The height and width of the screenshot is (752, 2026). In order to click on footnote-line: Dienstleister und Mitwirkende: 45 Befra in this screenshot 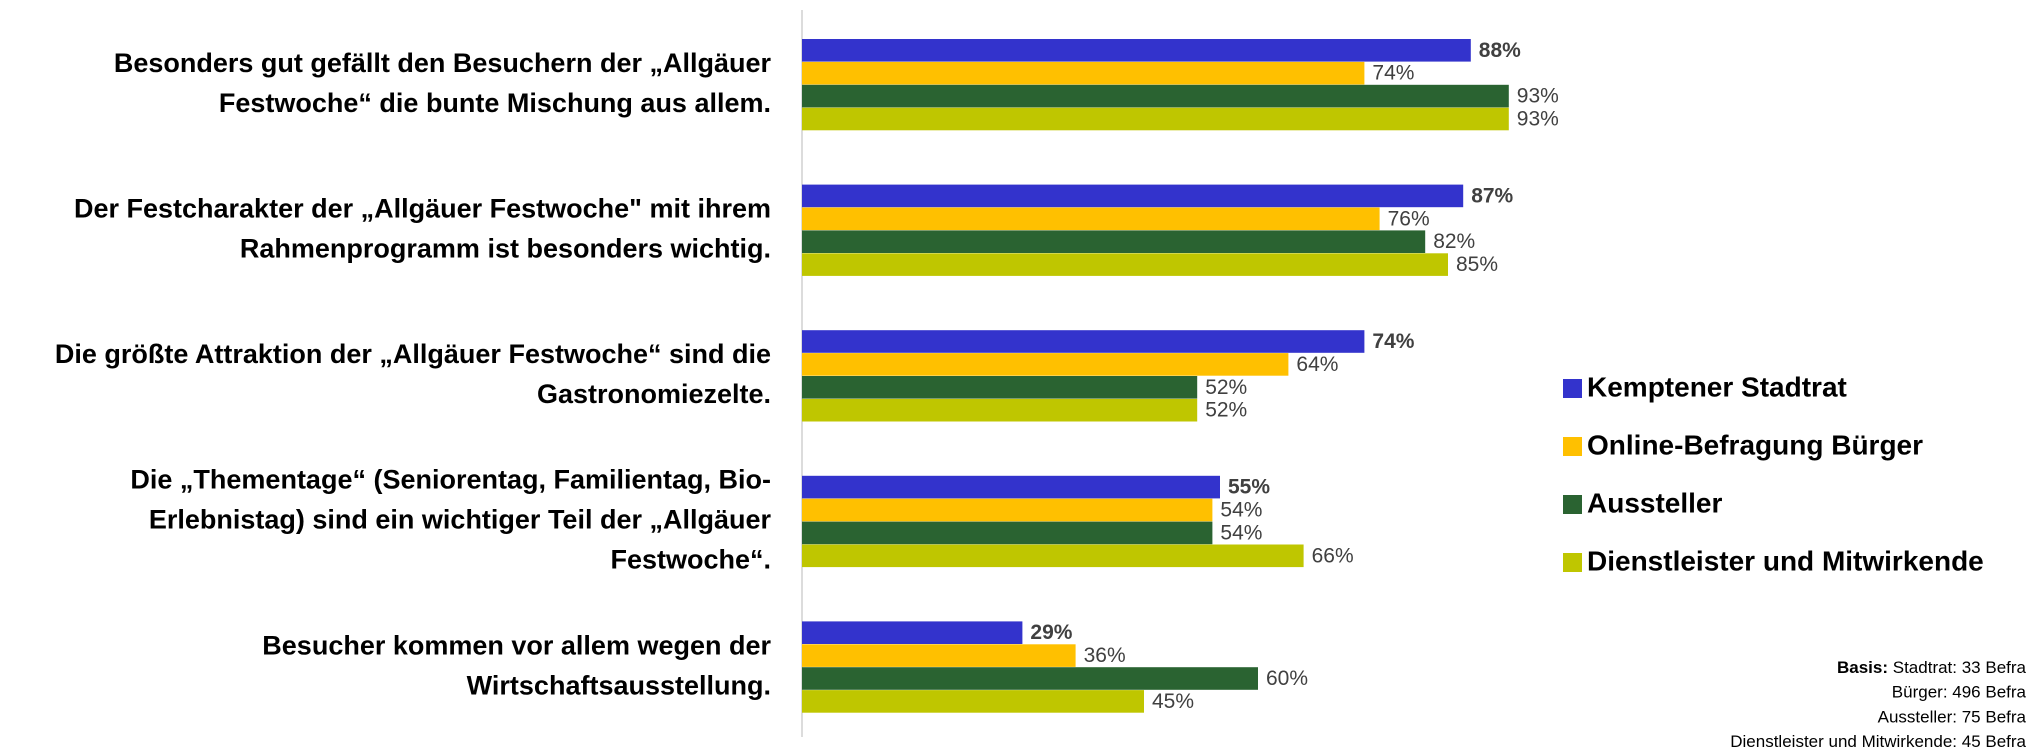, I will do `click(1878, 742)`.